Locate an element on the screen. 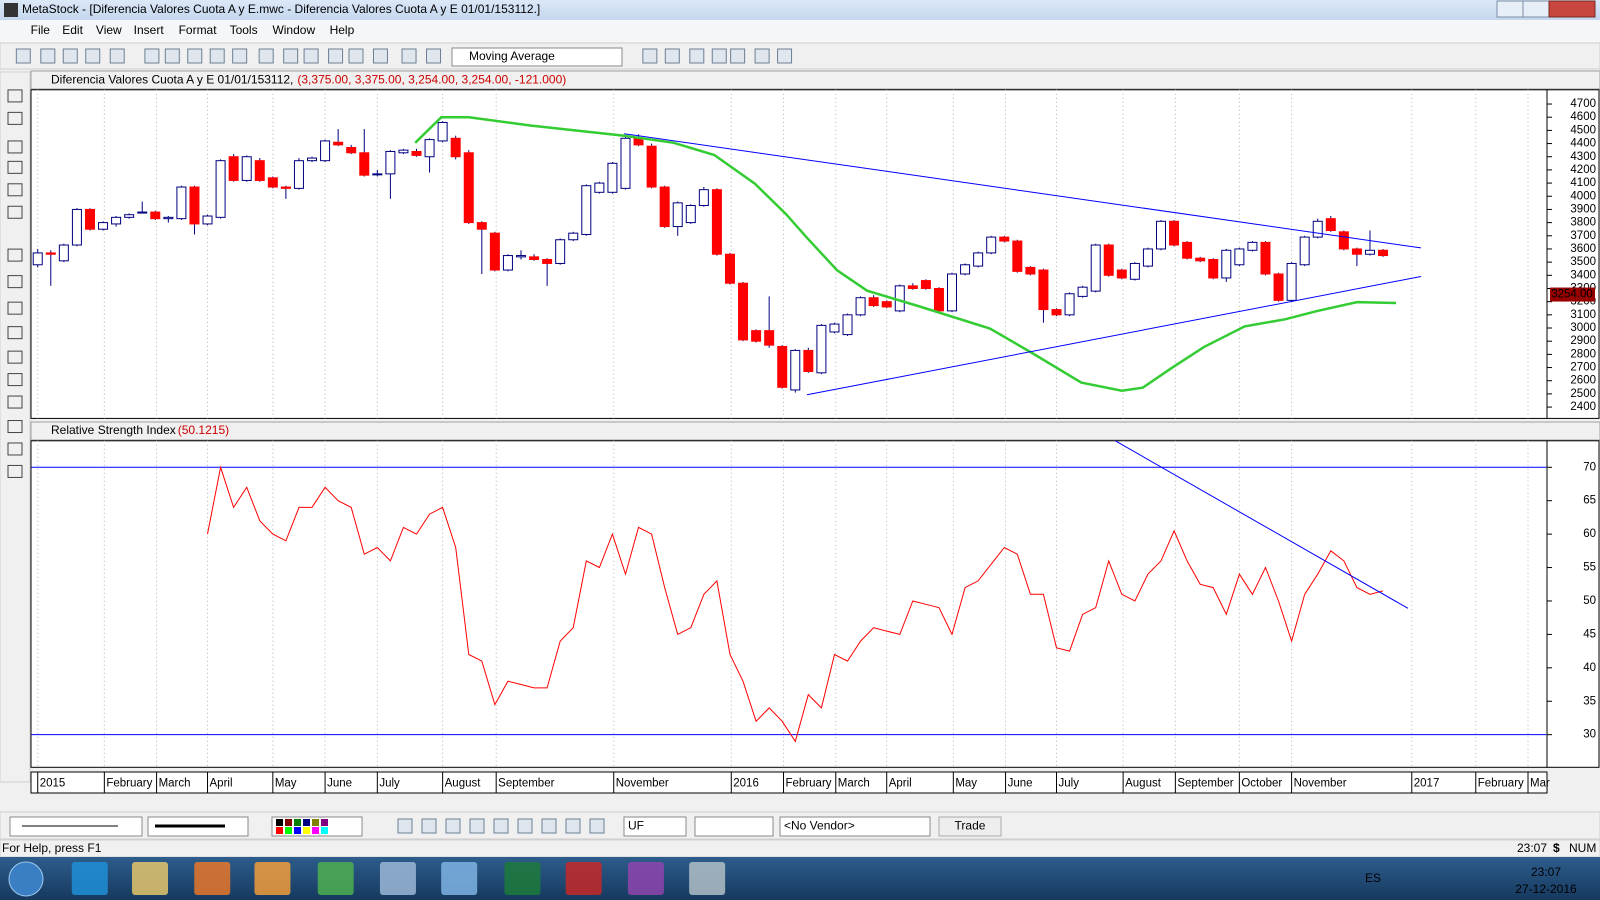  title-bar is located at coordinates (800, 10).